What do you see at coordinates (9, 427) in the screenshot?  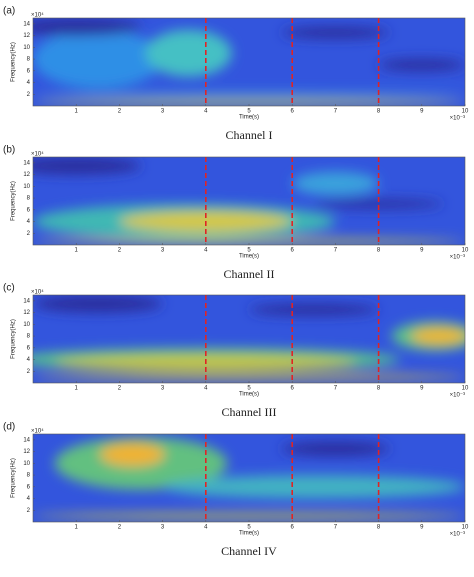 I see `panel-label: (d)` at bounding box center [9, 427].